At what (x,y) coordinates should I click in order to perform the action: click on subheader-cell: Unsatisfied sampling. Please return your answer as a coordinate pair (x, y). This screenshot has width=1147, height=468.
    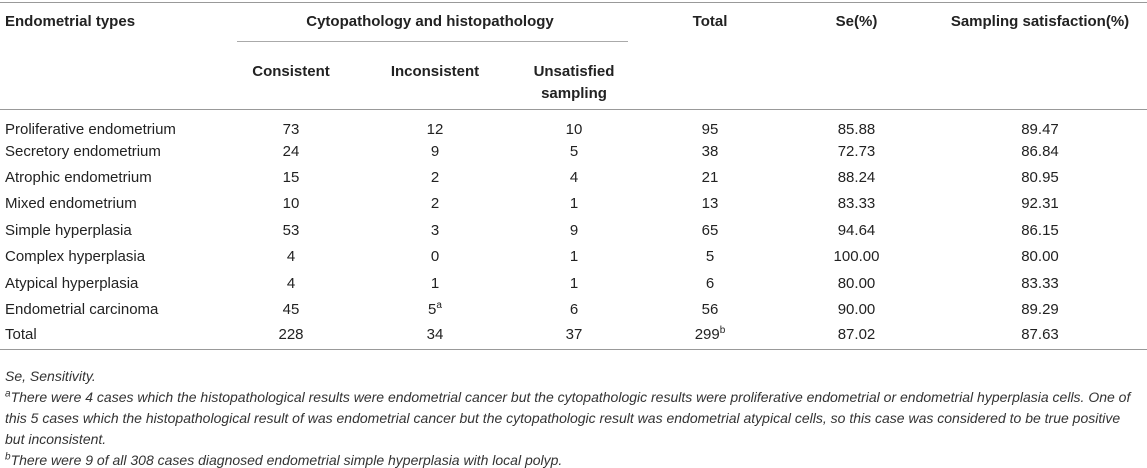
    Looking at the image, I should click on (574, 80).